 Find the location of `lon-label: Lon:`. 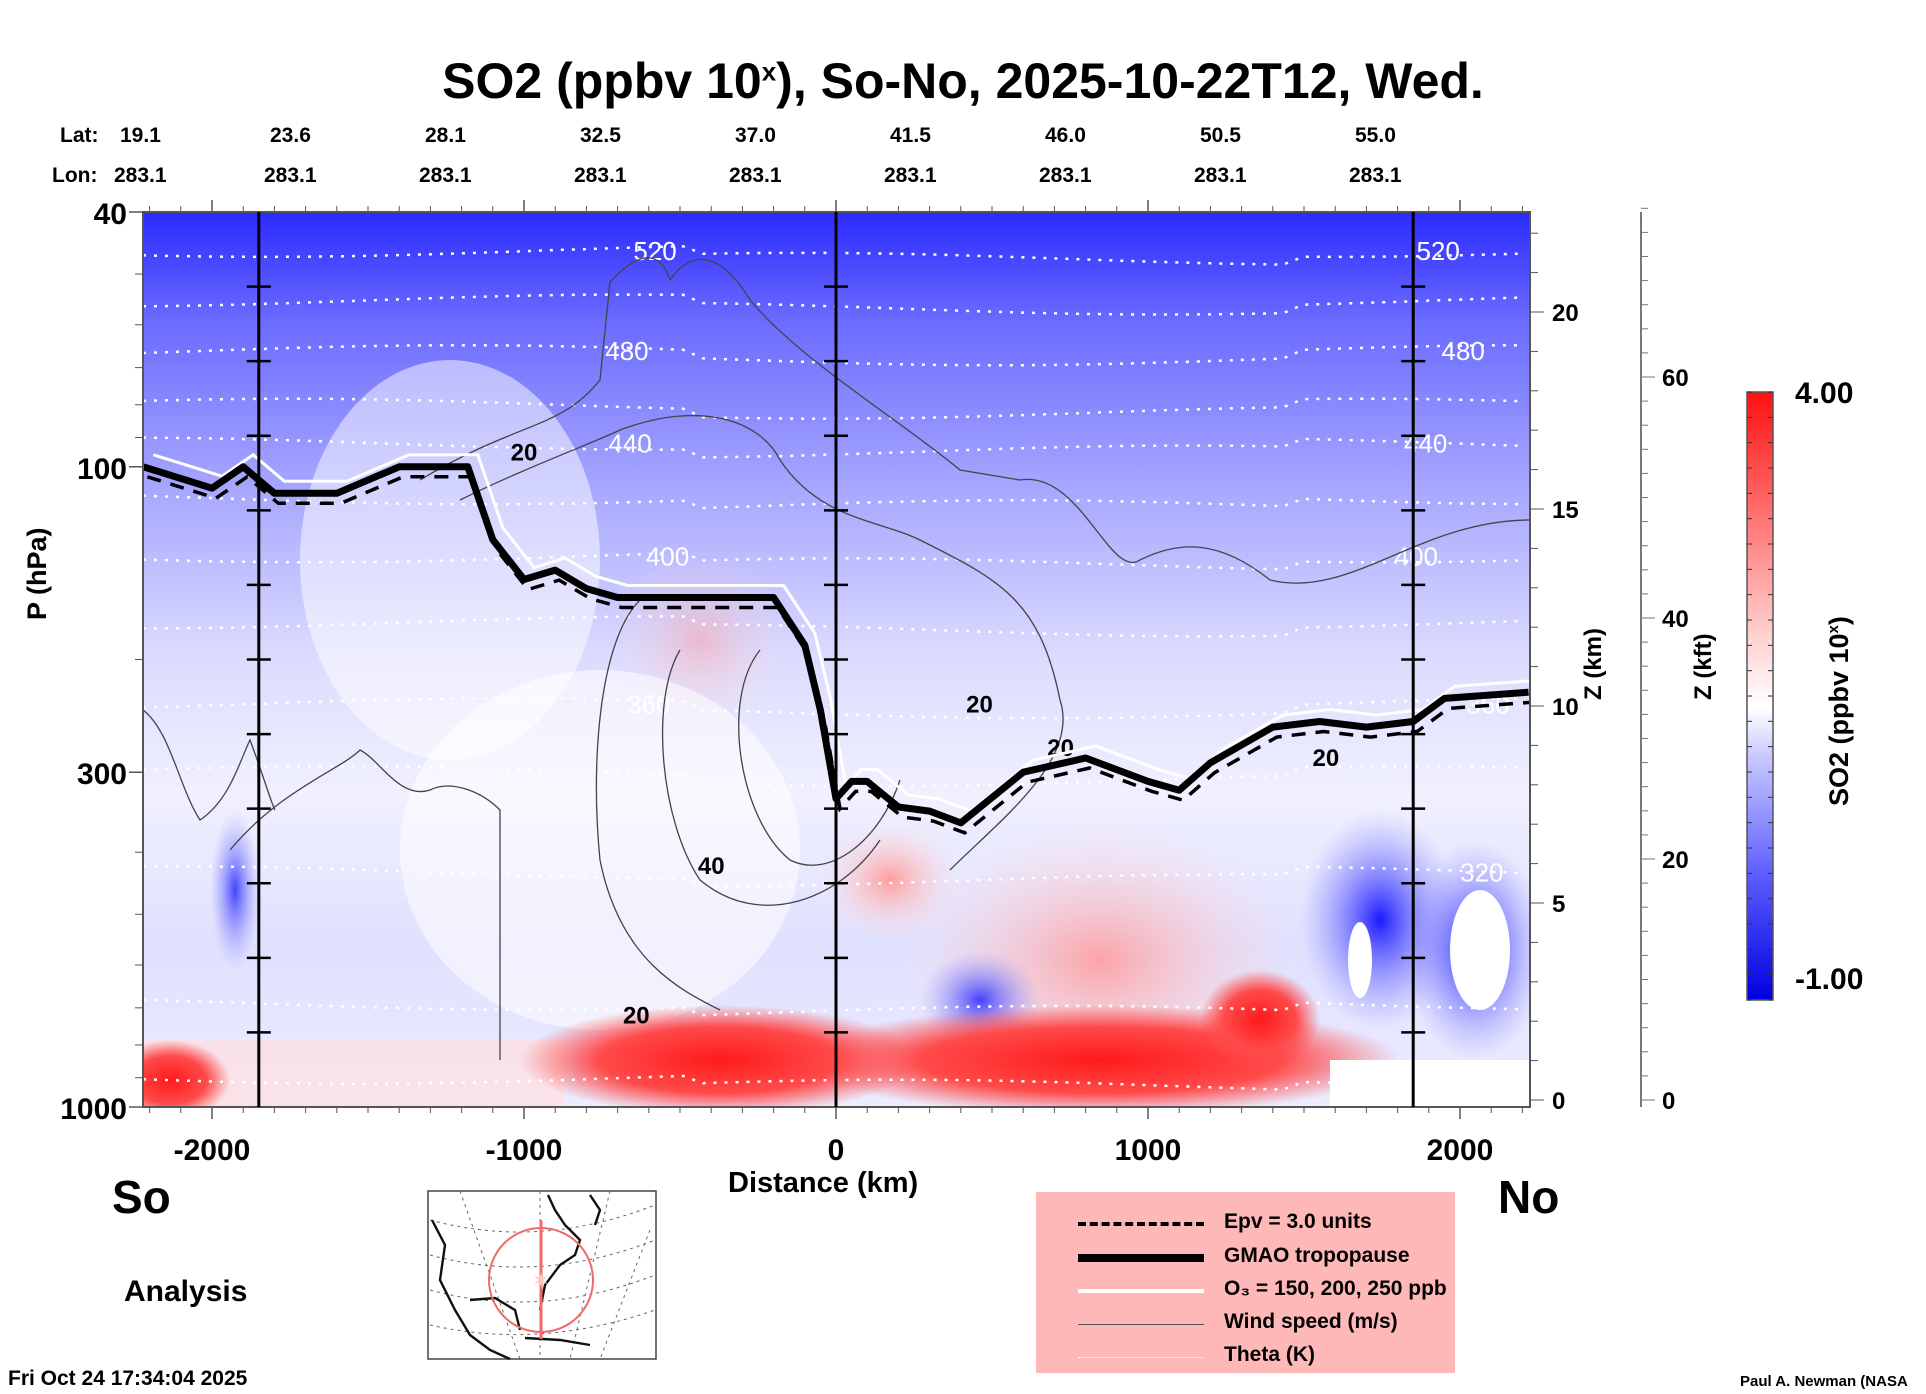

lon-label: Lon: is located at coordinates (75, 175).